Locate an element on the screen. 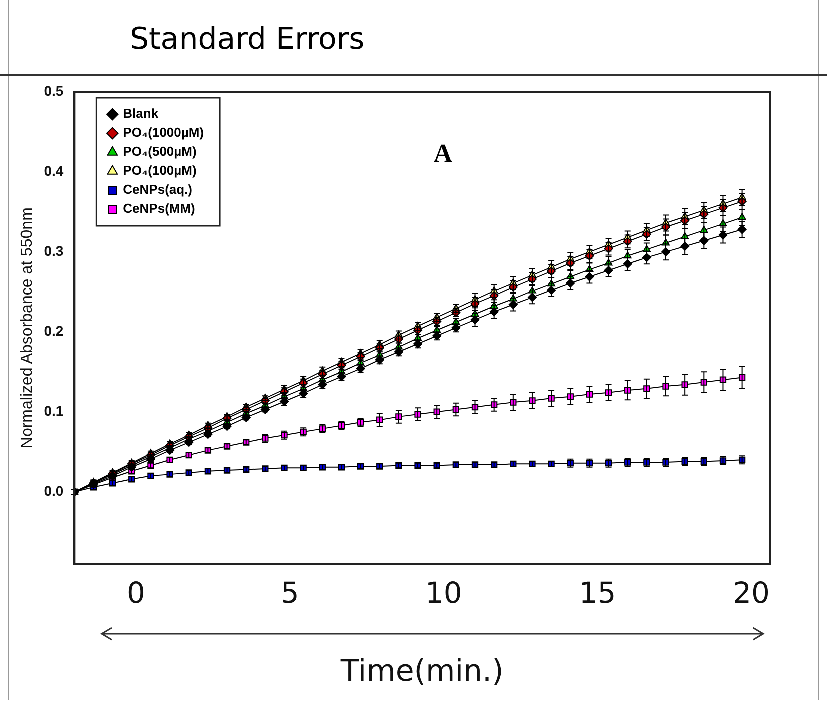  y-tick-label: 0.5 is located at coordinates (54, 90).